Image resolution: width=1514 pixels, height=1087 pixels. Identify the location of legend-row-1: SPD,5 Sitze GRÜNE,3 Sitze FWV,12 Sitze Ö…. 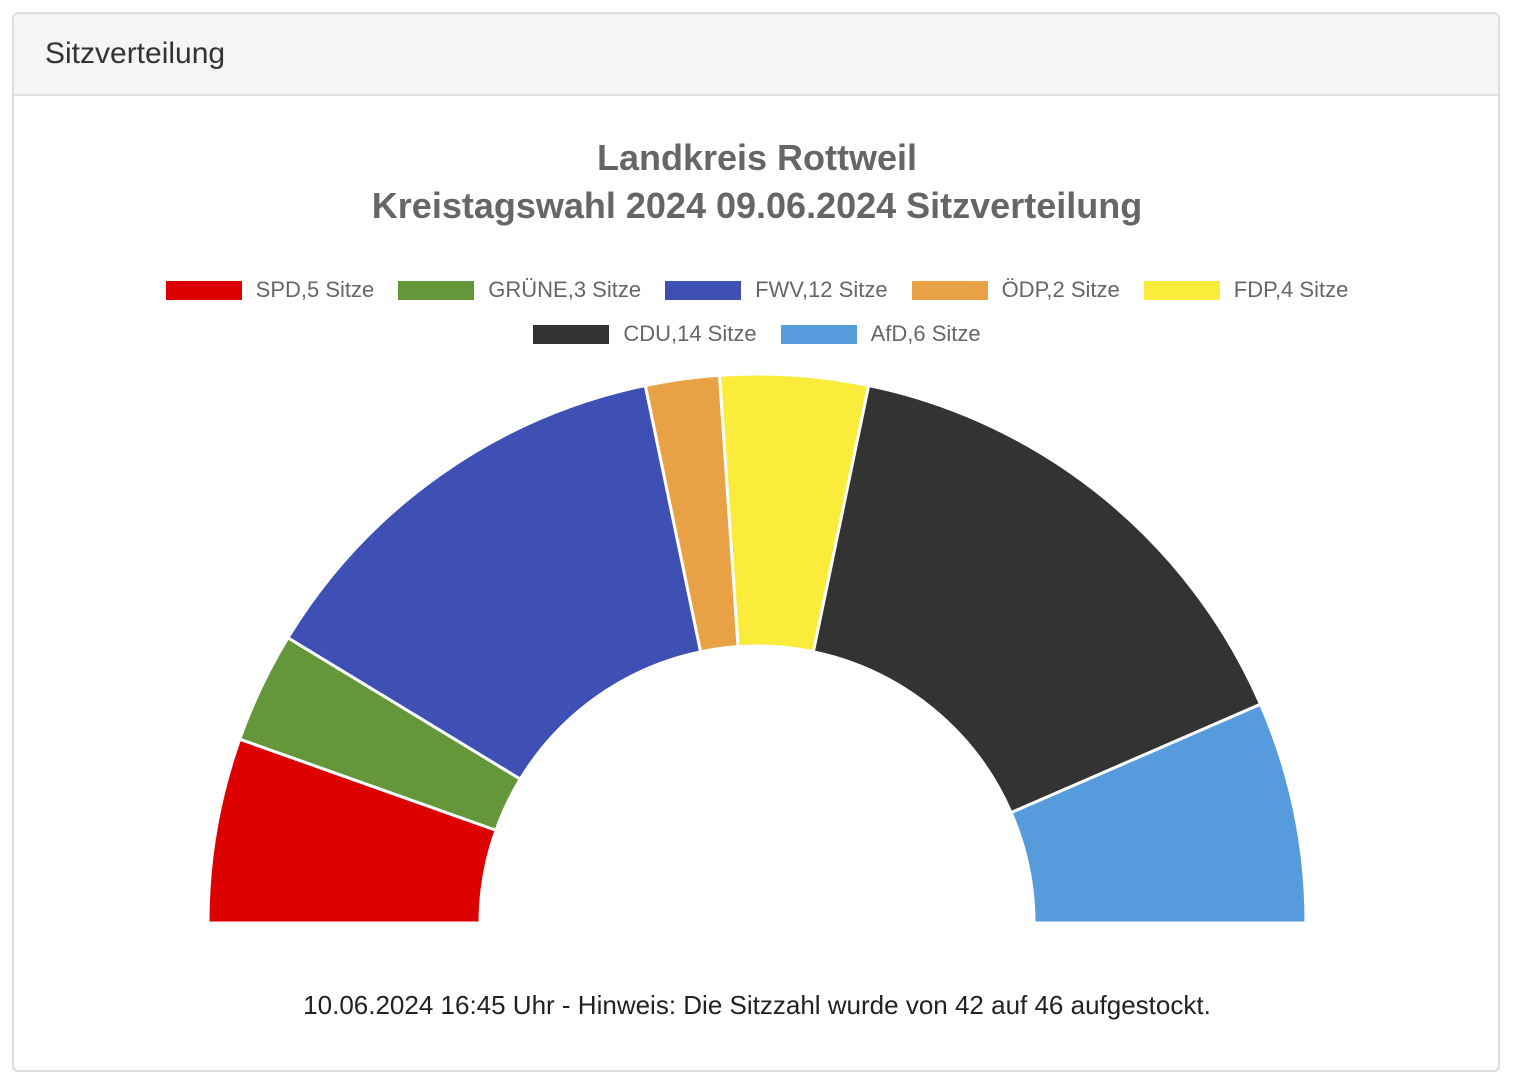
(757, 290).